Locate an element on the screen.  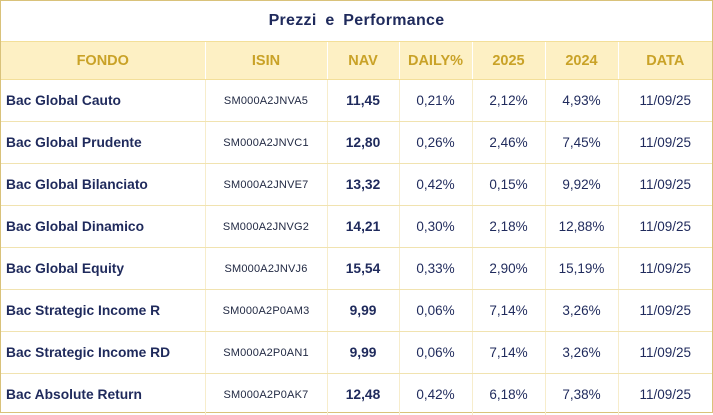
fund-name: Bac Global Prudente is located at coordinates (103, 143).